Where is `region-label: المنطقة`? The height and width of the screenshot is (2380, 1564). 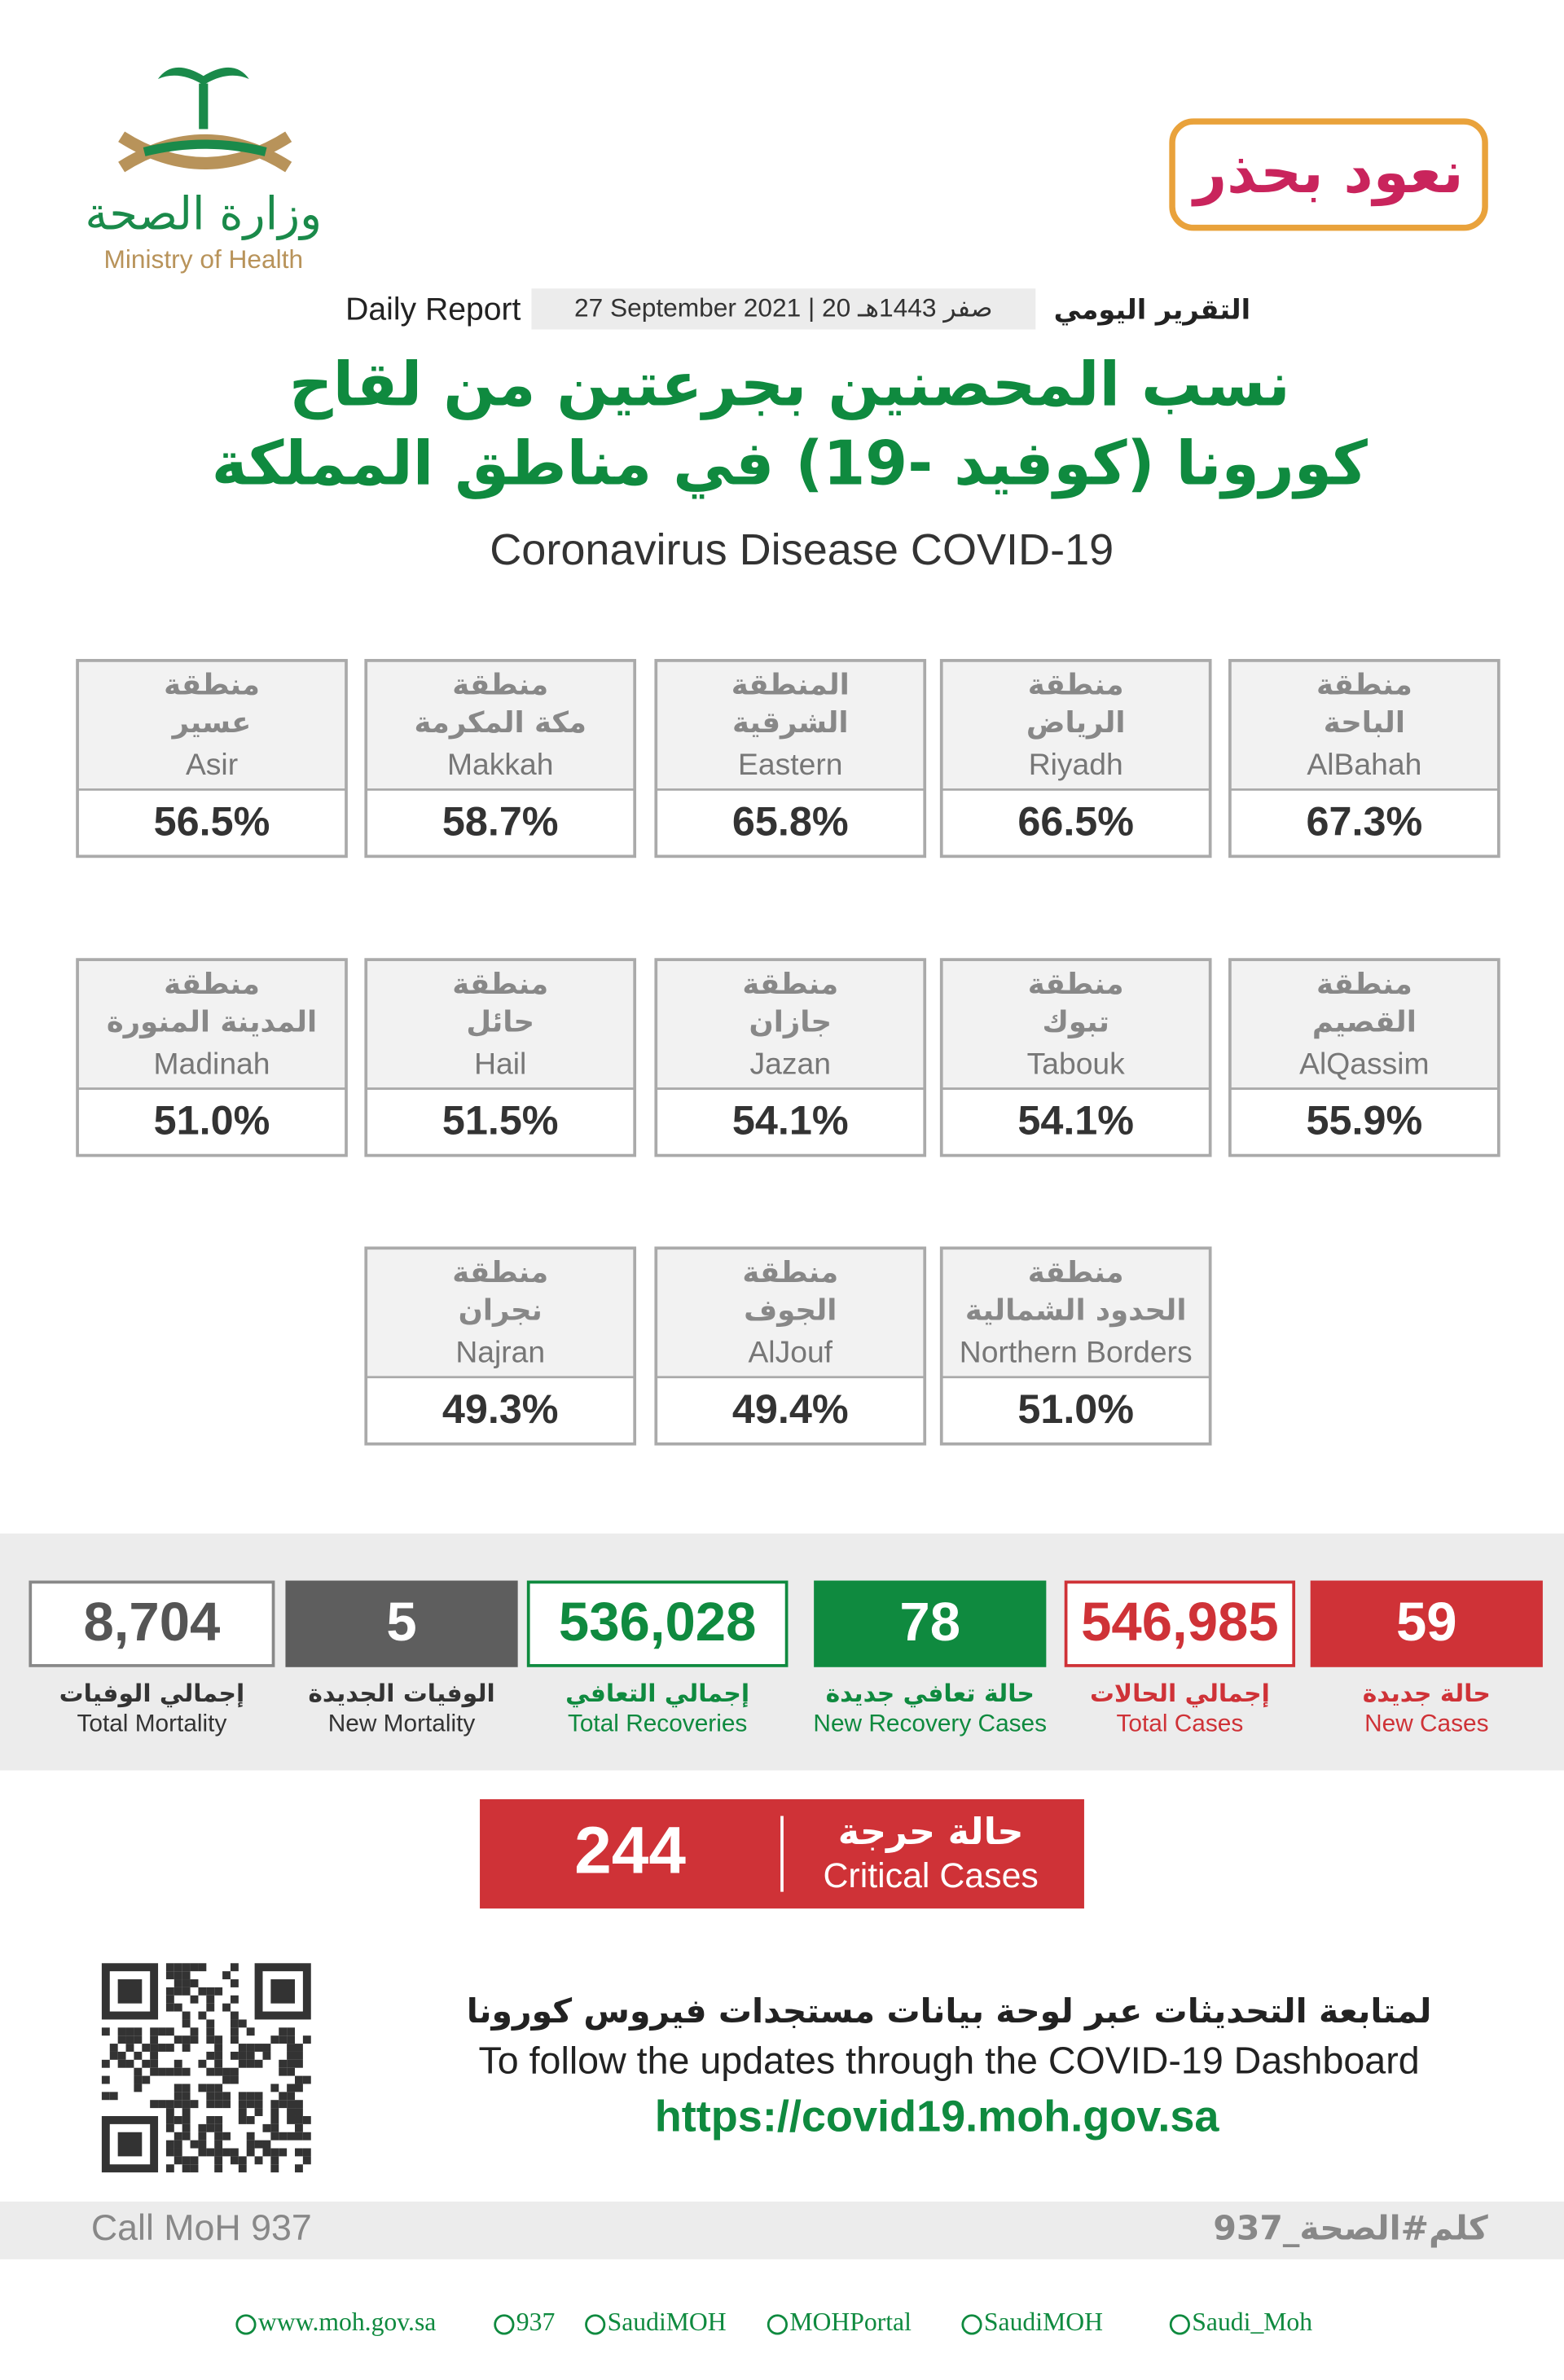 region-label: المنطقة is located at coordinates (790, 686).